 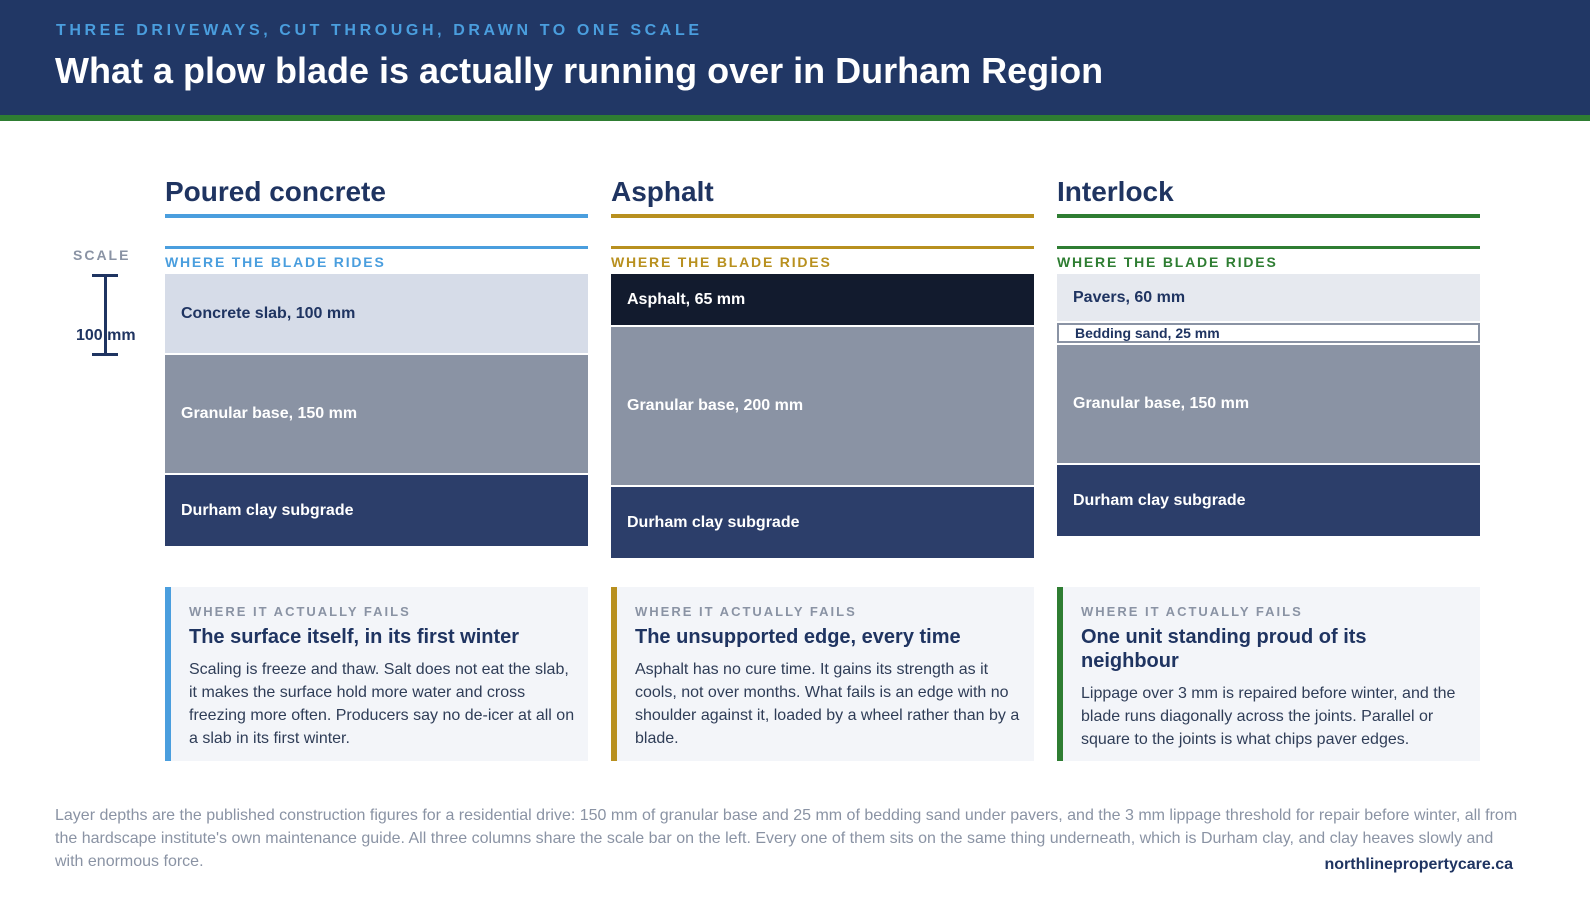 I want to click on site-url: northlinepropertycare.ca, so click(x=1419, y=864).